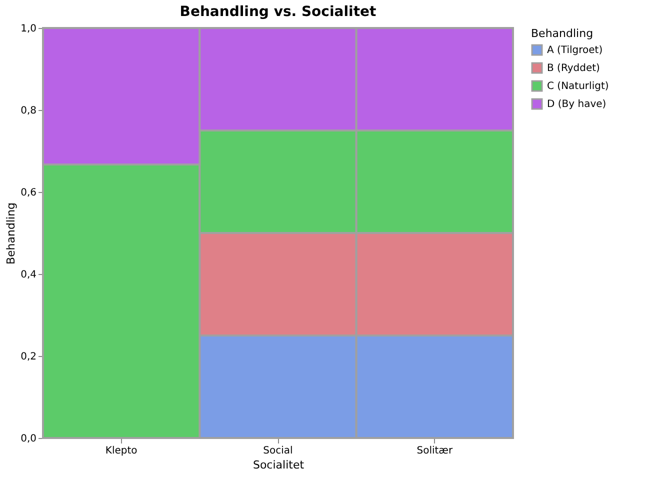 The width and height of the screenshot is (650, 497). What do you see at coordinates (28, 439) in the screenshot?
I see `y-tick-label: 0,0` at bounding box center [28, 439].